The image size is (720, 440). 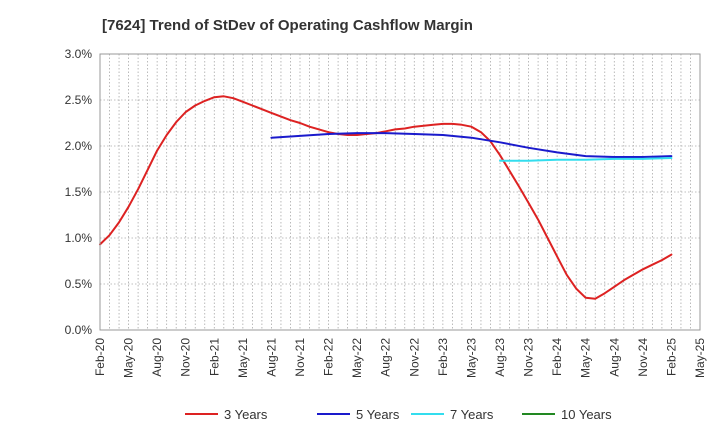 What do you see at coordinates (586, 414) in the screenshot?
I see `legend-label: 10 Years` at bounding box center [586, 414].